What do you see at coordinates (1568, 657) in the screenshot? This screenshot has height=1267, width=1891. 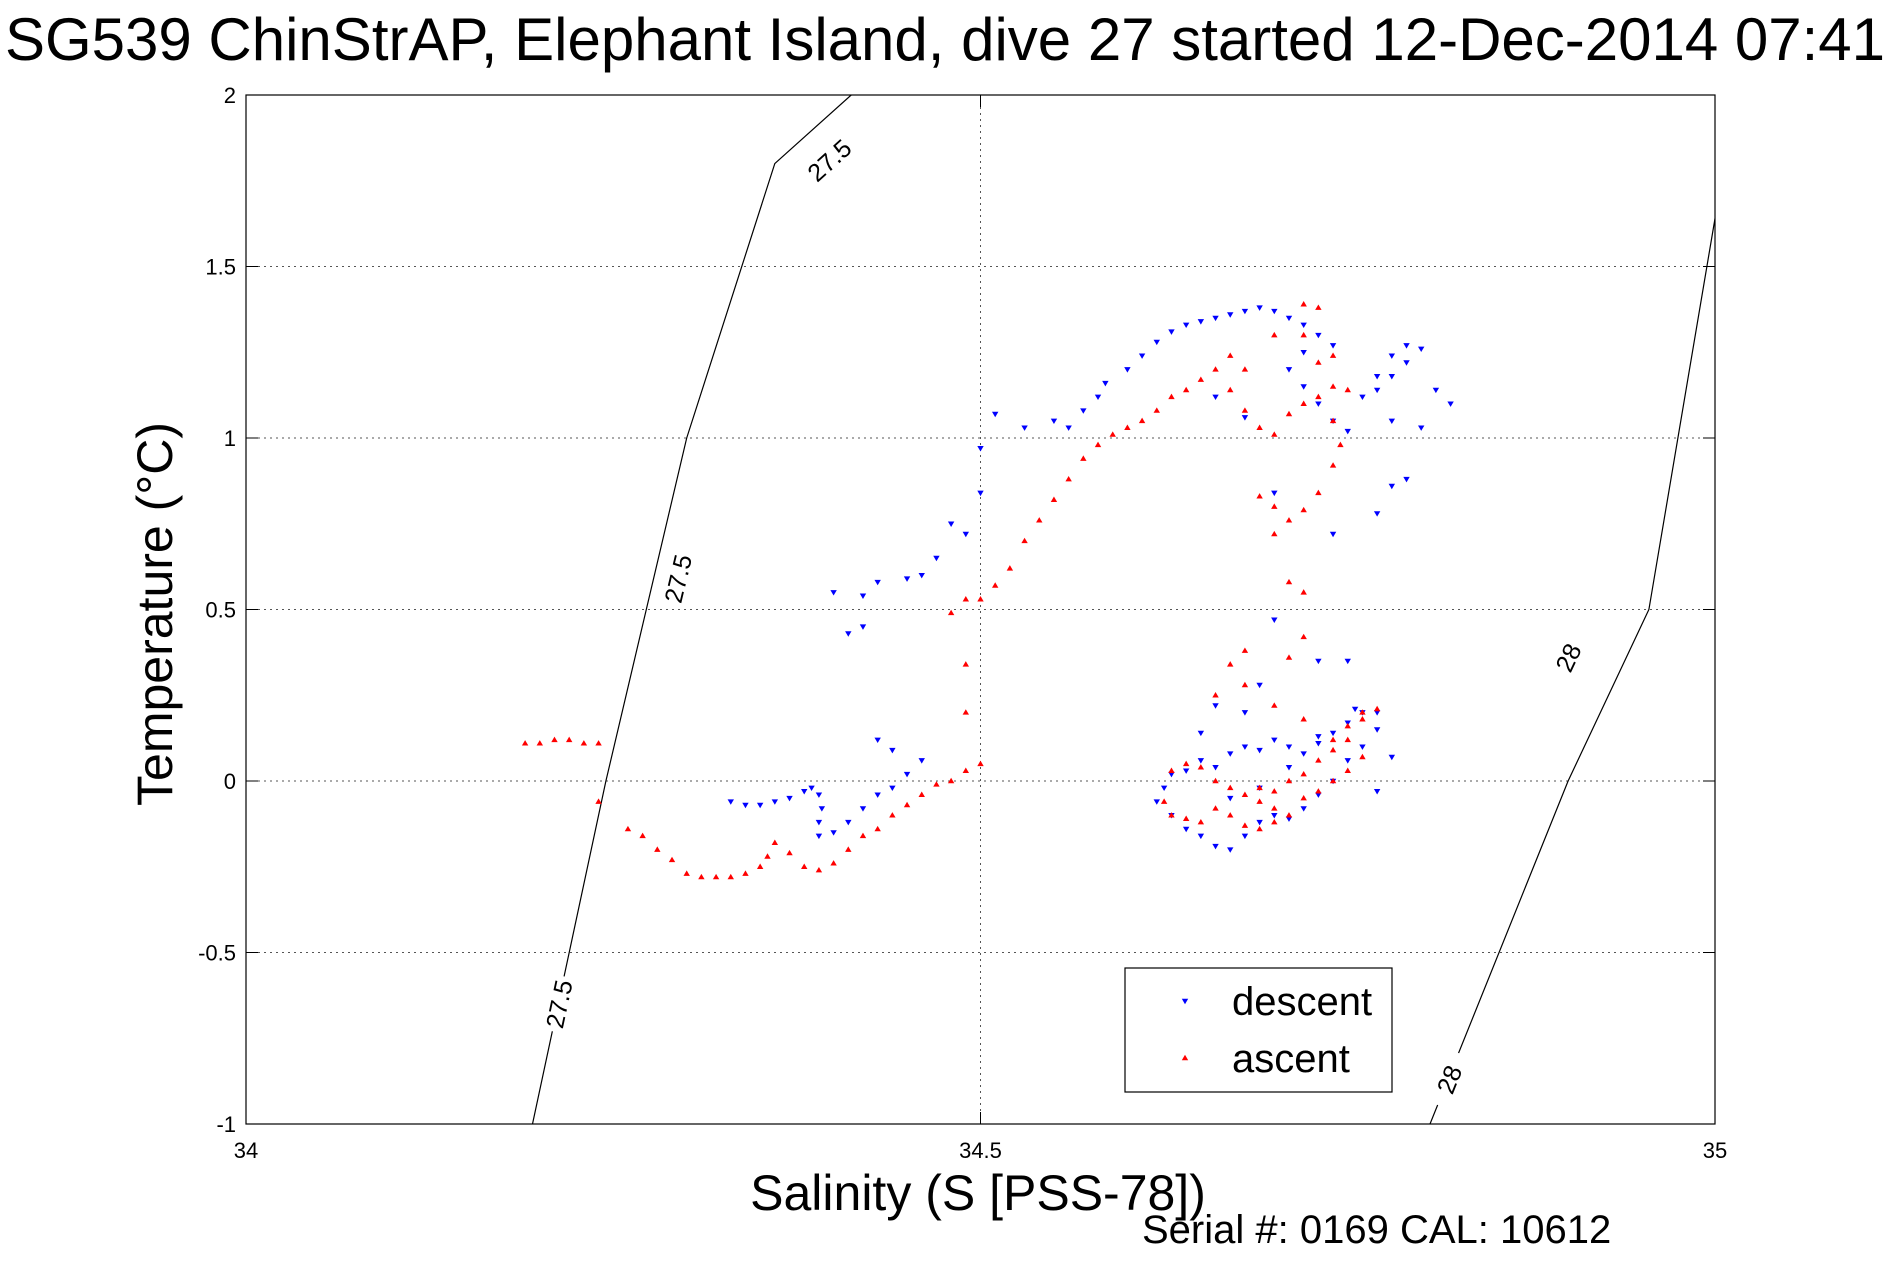 I see `contour-label-group: 28` at bounding box center [1568, 657].